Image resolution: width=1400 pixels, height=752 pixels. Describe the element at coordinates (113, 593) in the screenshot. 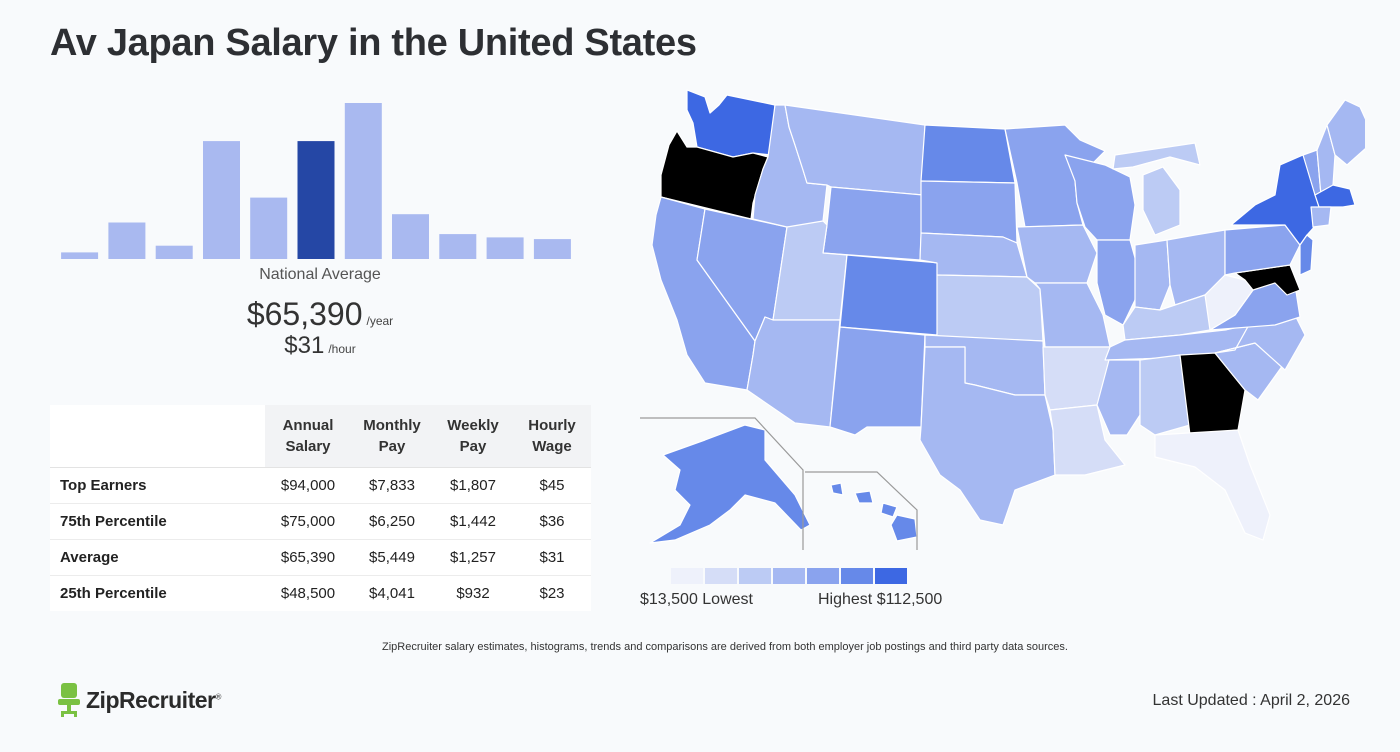

I see `row-label: 25th Percentile` at that location.